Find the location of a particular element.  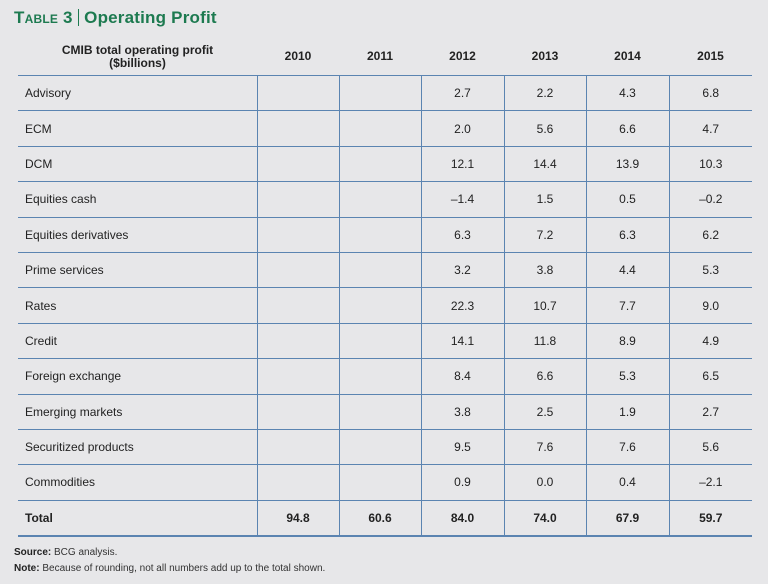

cell-value: 12.1 is located at coordinates (462, 163).